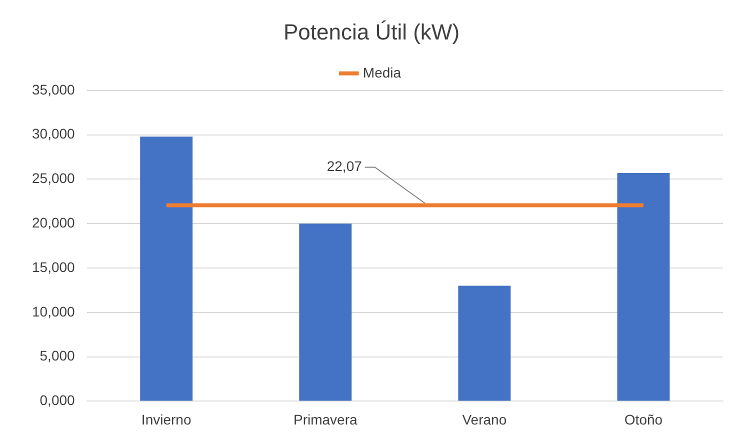 Image resolution: width=738 pixels, height=437 pixels. I want to click on y-tick-label: 25,000, so click(54, 178).